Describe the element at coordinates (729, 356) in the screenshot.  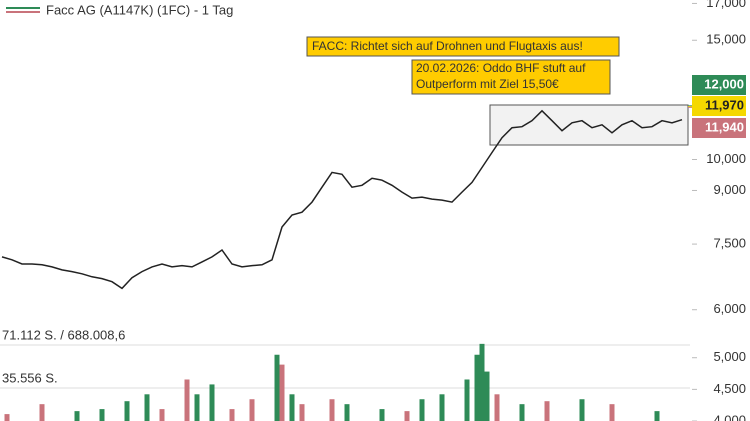
I see `y-tick-label: 5,000` at that location.